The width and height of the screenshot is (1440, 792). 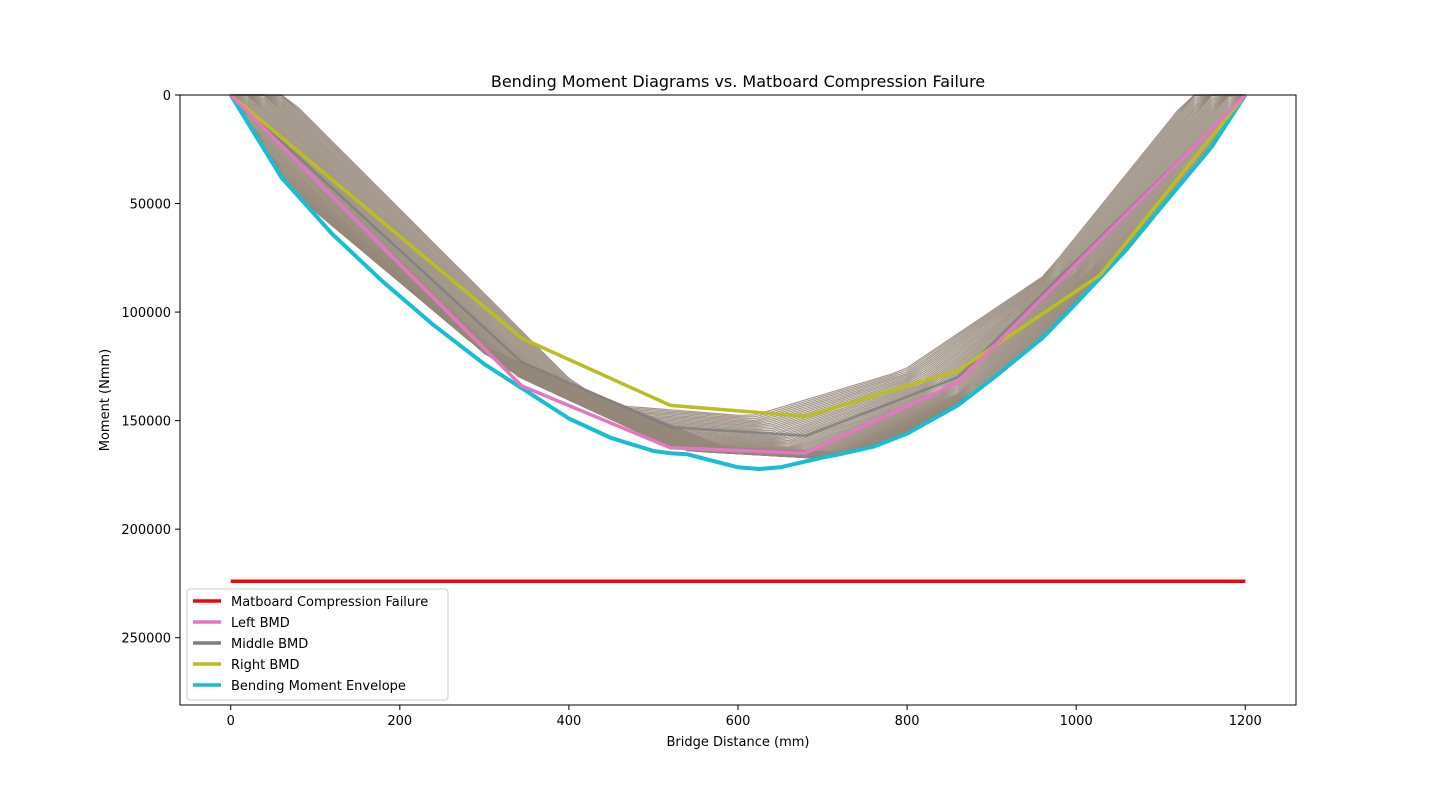 What do you see at coordinates (146, 313) in the screenshot?
I see `y-tick-label: 100000` at bounding box center [146, 313].